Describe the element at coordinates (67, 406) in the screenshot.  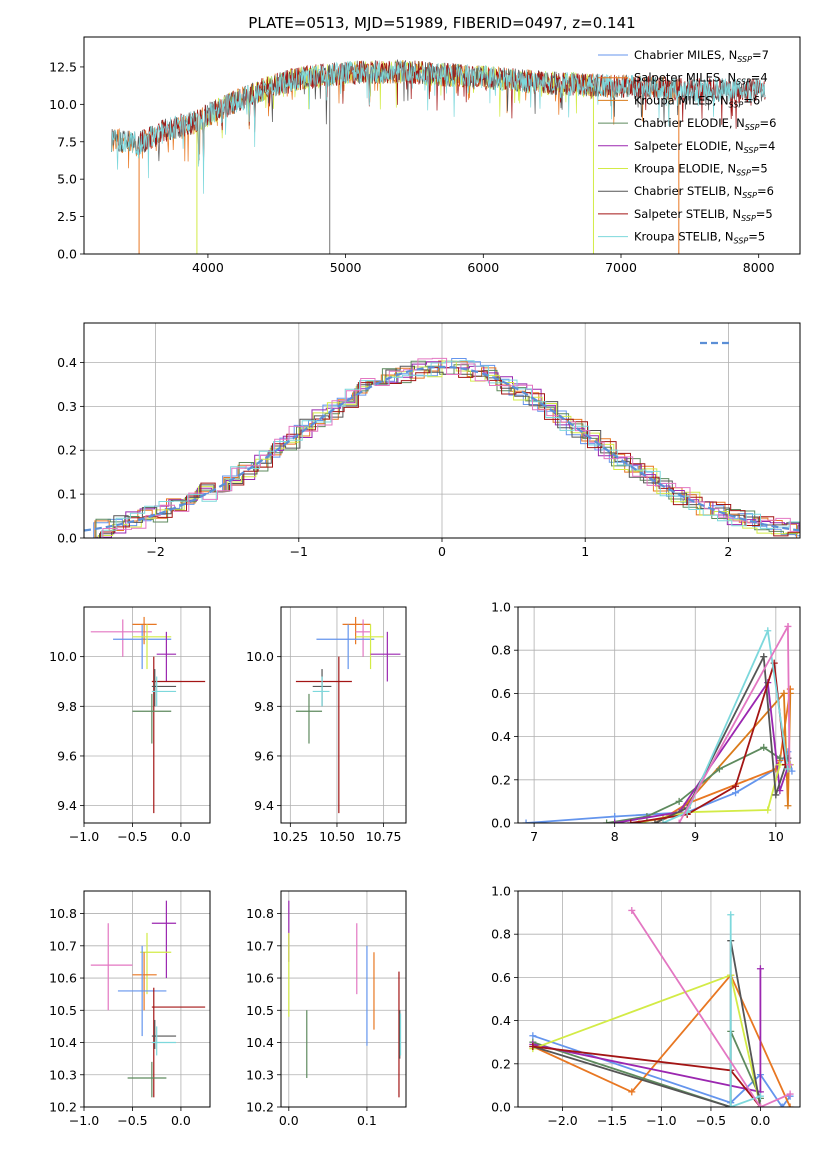
I see `y-tick-label: 0.3` at that location.